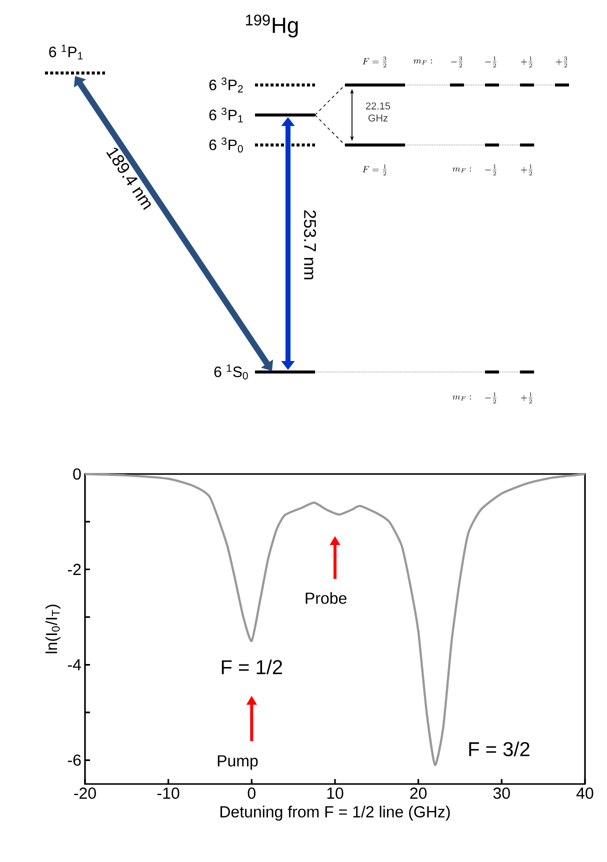 This screenshot has width=607, height=862. What do you see at coordinates (335, 793) in the screenshot?
I see `x-tick-label: 10` at bounding box center [335, 793].